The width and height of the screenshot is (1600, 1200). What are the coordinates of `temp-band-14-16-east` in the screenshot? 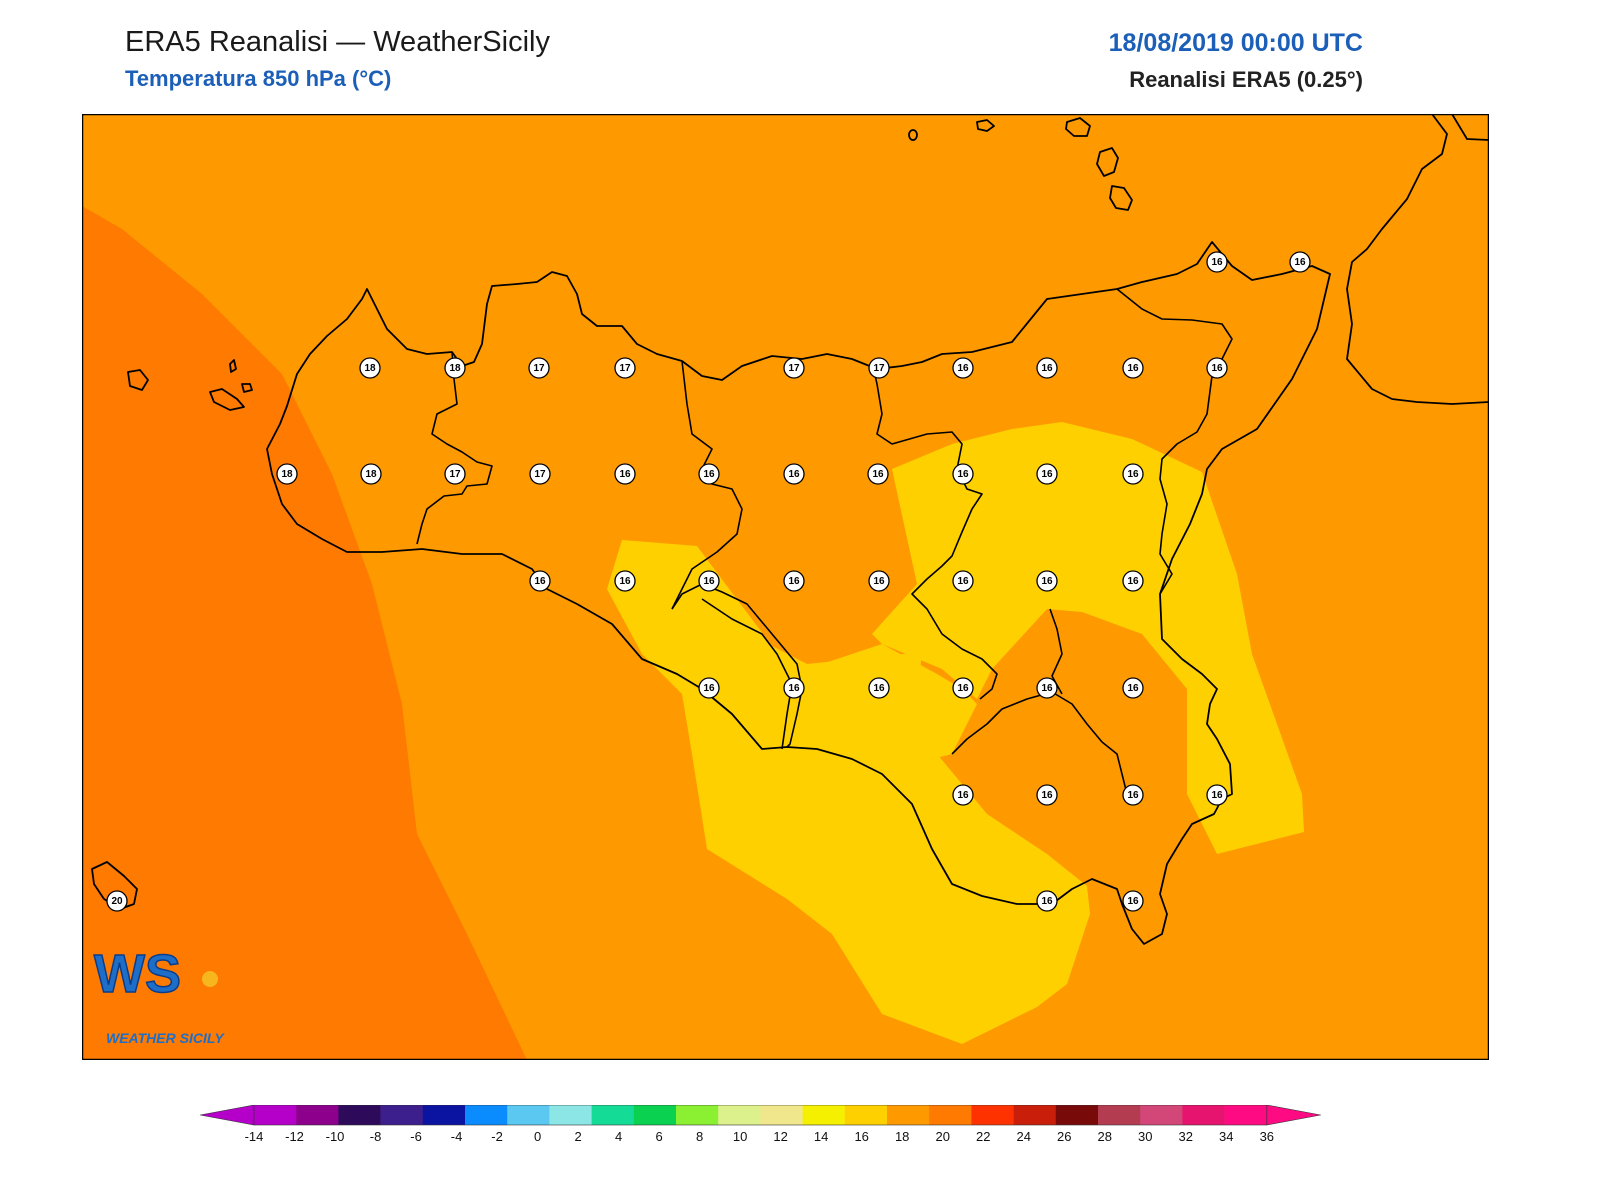 It's located at (1088, 638).